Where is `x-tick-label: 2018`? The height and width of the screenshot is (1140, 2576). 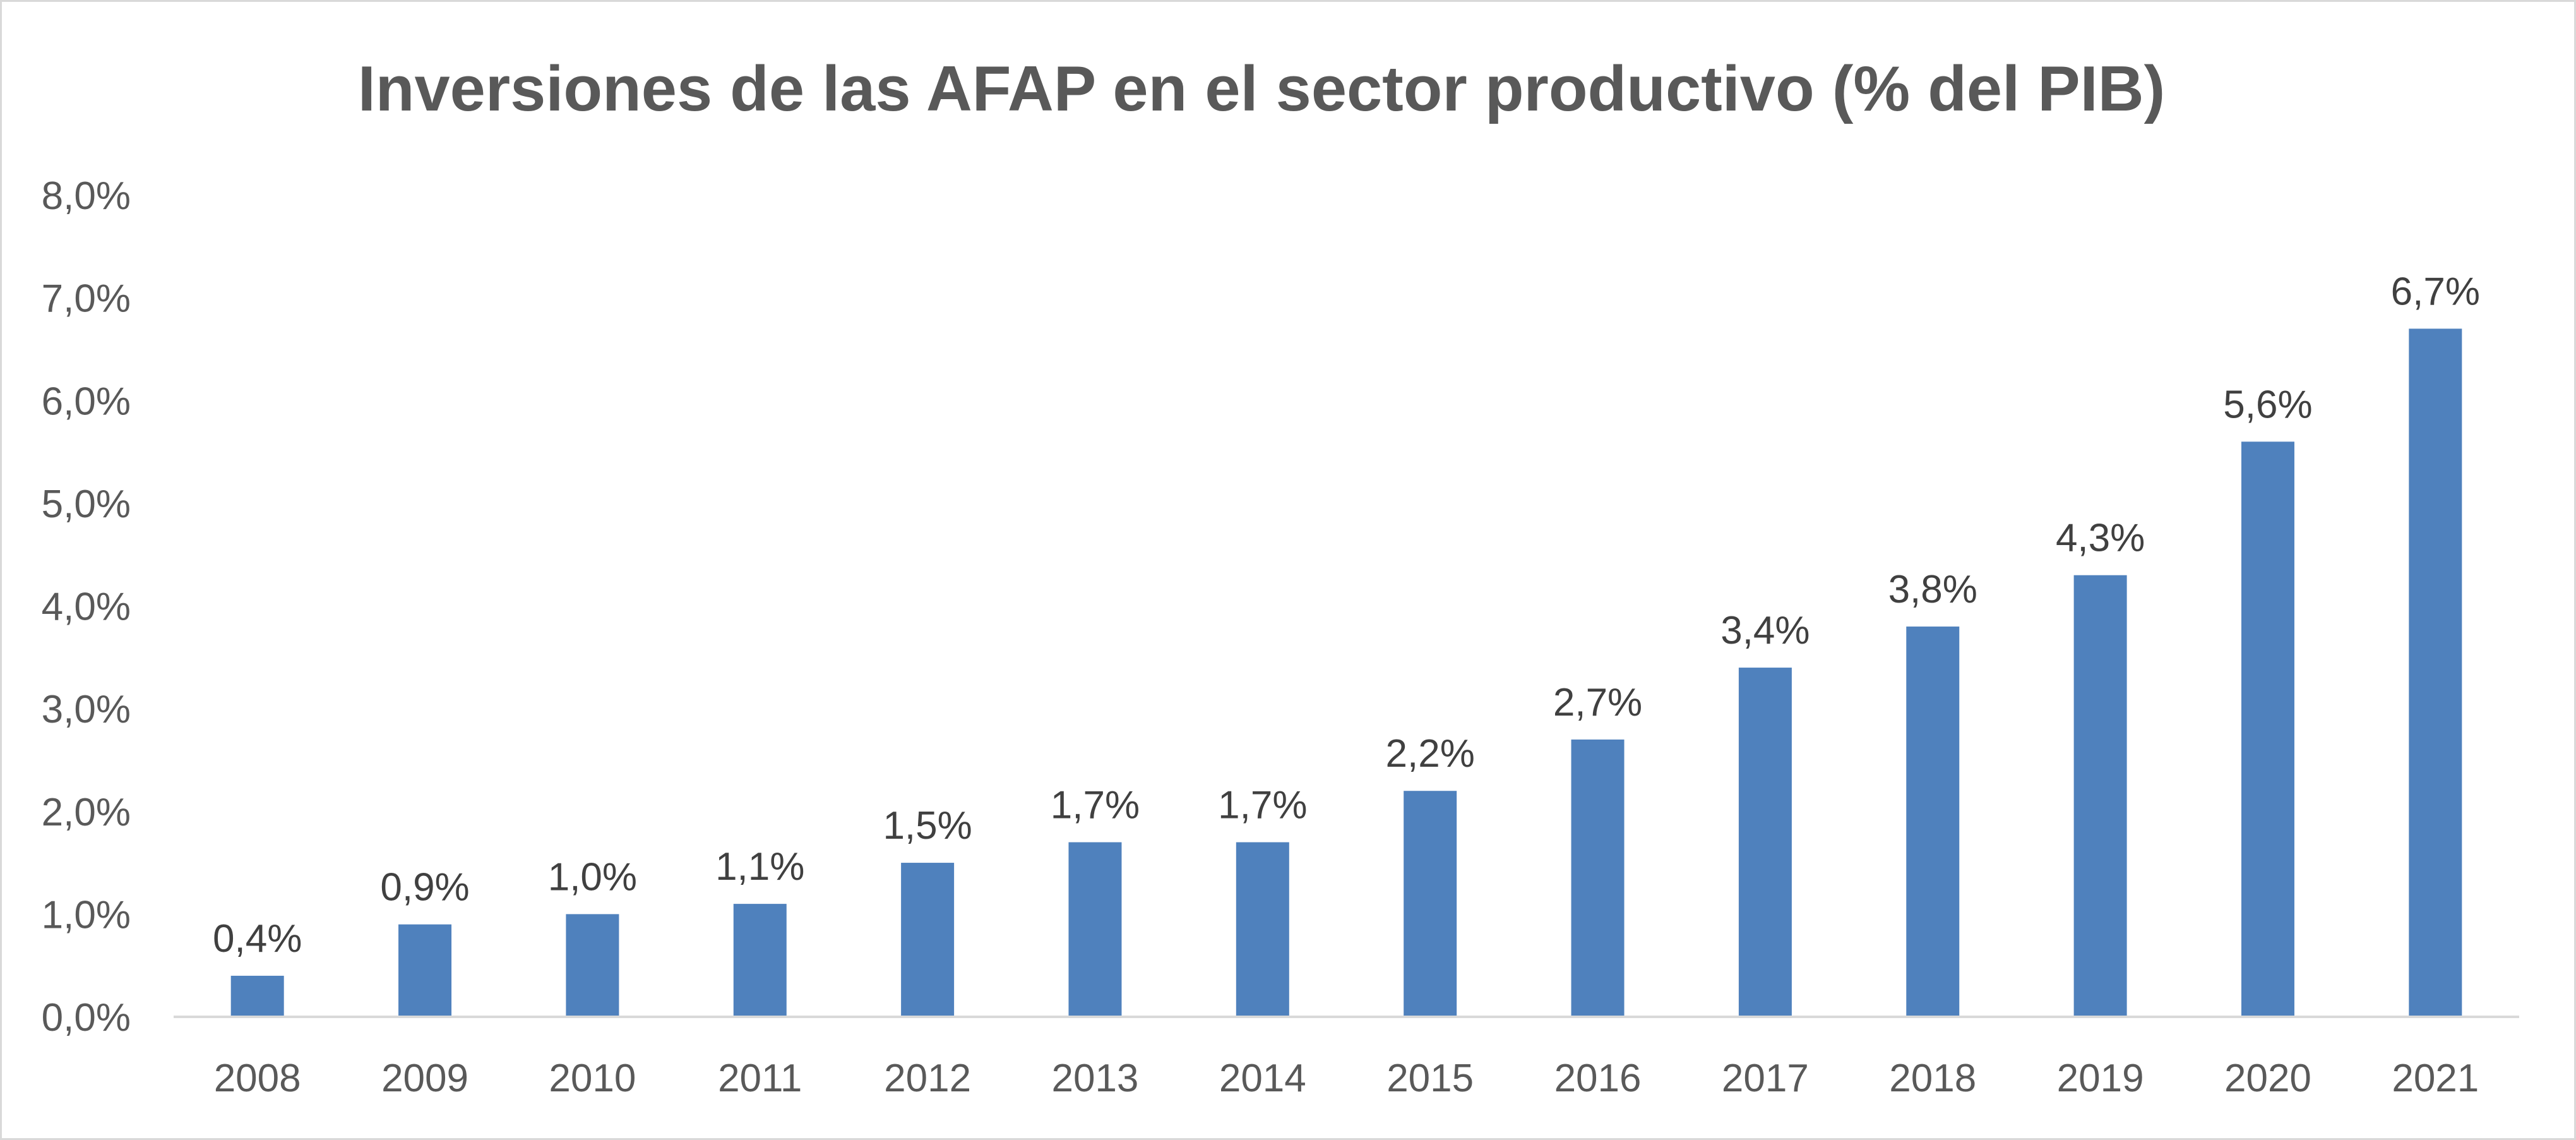
x-tick-label: 2018 is located at coordinates (1932, 1078).